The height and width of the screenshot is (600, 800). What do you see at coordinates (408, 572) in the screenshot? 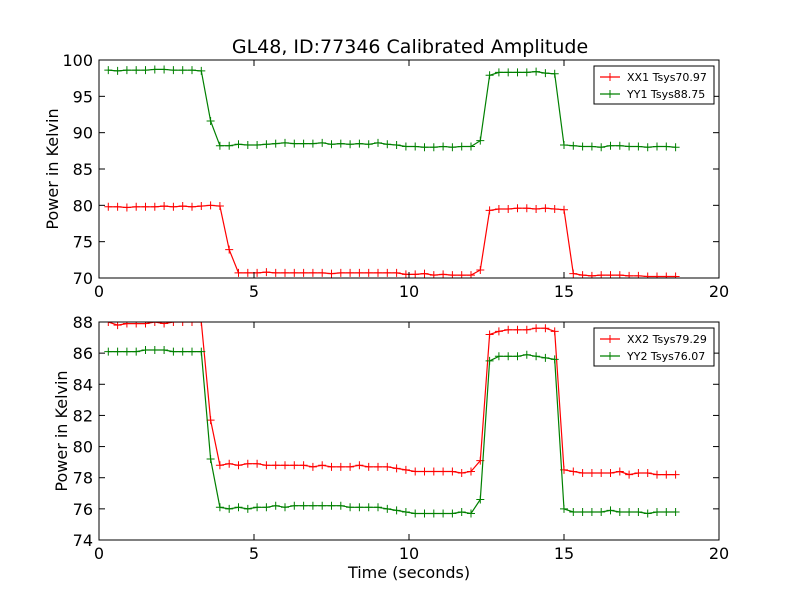
I see `x-axis-label: Time (seconds)` at bounding box center [408, 572].